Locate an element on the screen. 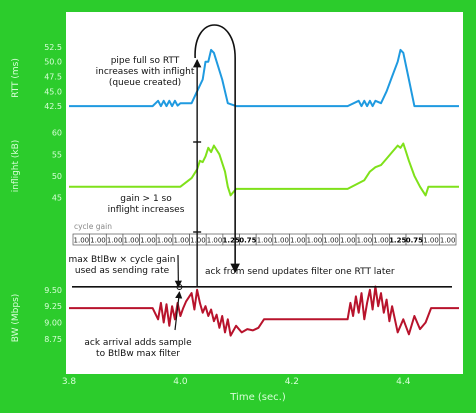 This screenshot has width=476, height=413. inflight-ytick-label: 50 is located at coordinates (57, 176).